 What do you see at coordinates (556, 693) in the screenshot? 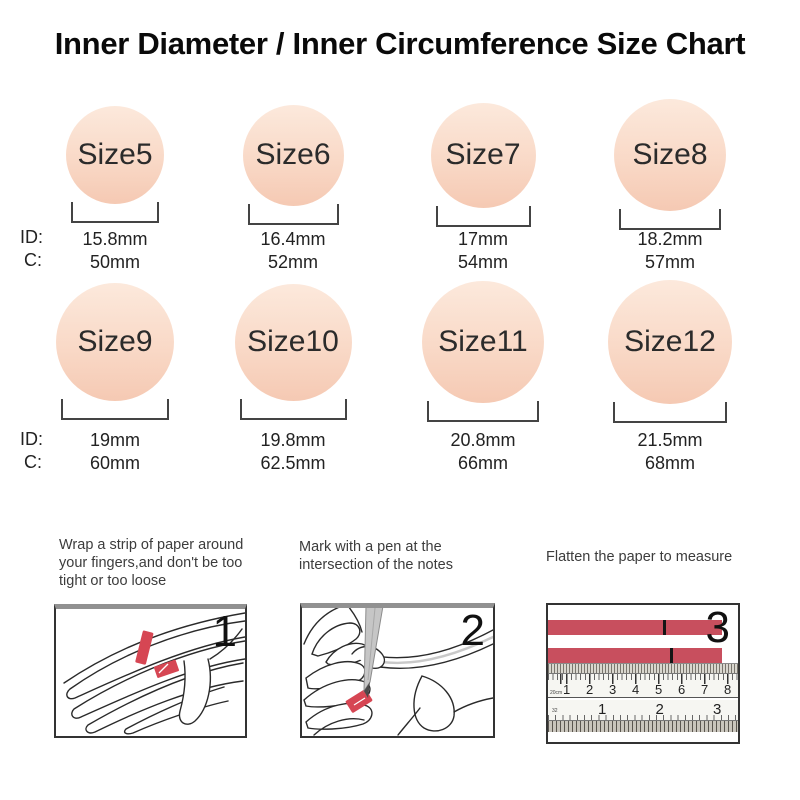
I see `ruler-cm-unit: 20cm` at bounding box center [556, 693].